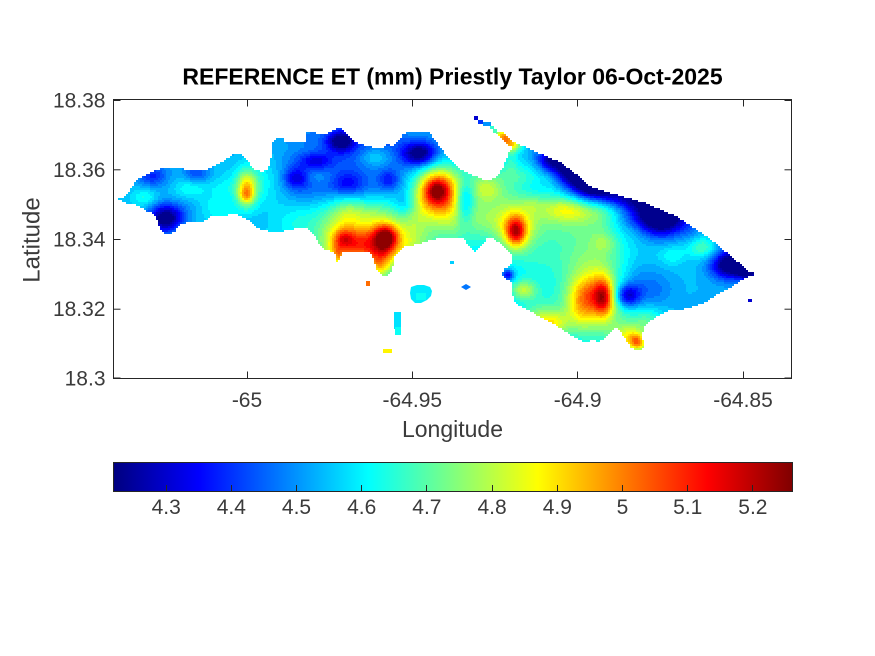 This screenshot has height=656, width=875. I want to click on svg-text: 18.3, so click(85, 379).